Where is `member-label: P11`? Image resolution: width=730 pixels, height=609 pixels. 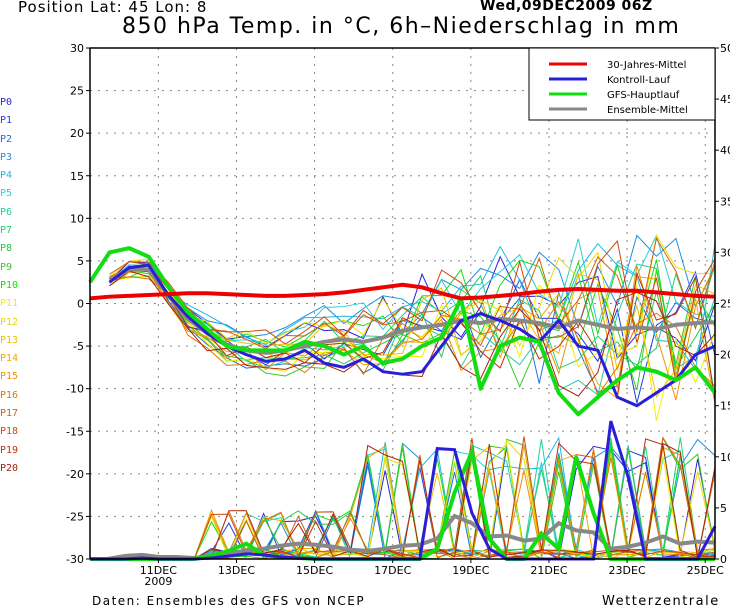
member-label: P11 is located at coordinates (9, 304).